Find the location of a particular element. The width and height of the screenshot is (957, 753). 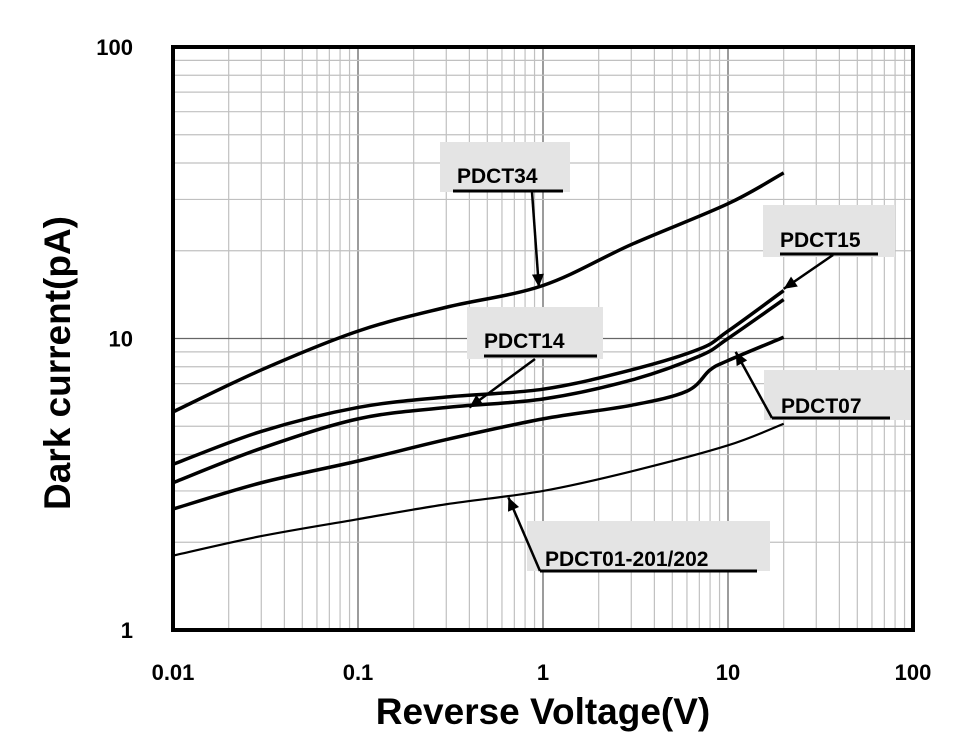

x-tick-label: 100 is located at coordinates (913, 672).